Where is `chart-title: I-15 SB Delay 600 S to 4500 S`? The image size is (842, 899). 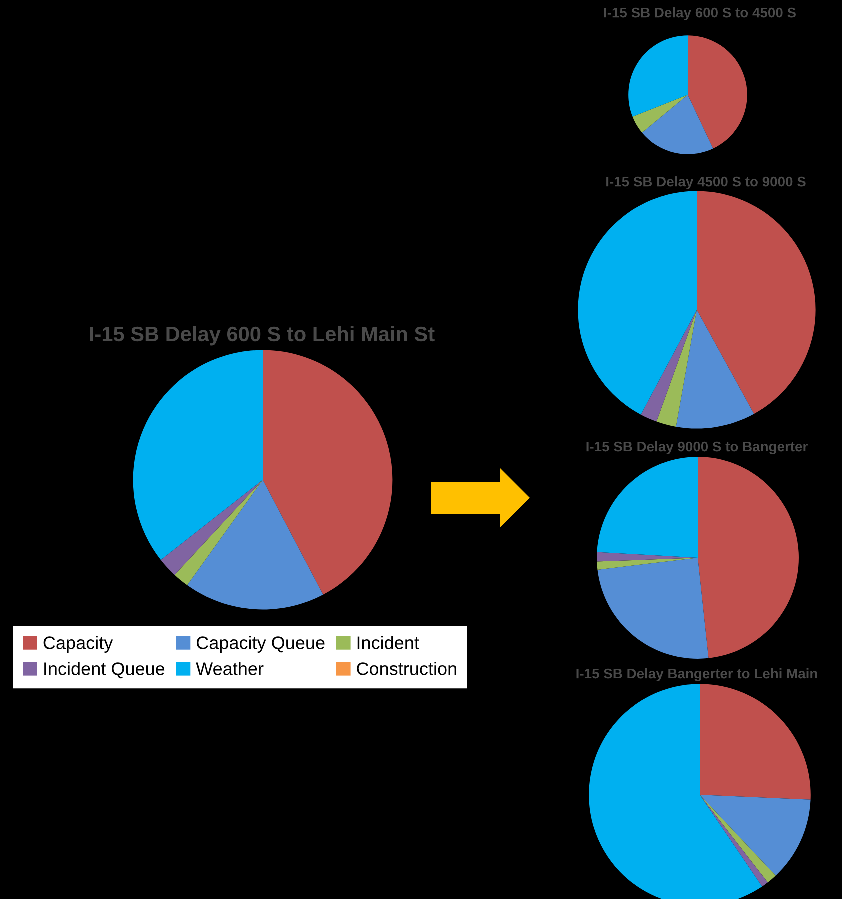
chart-title: I-15 SB Delay 600 S to 4500 S is located at coordinates (700, 14).